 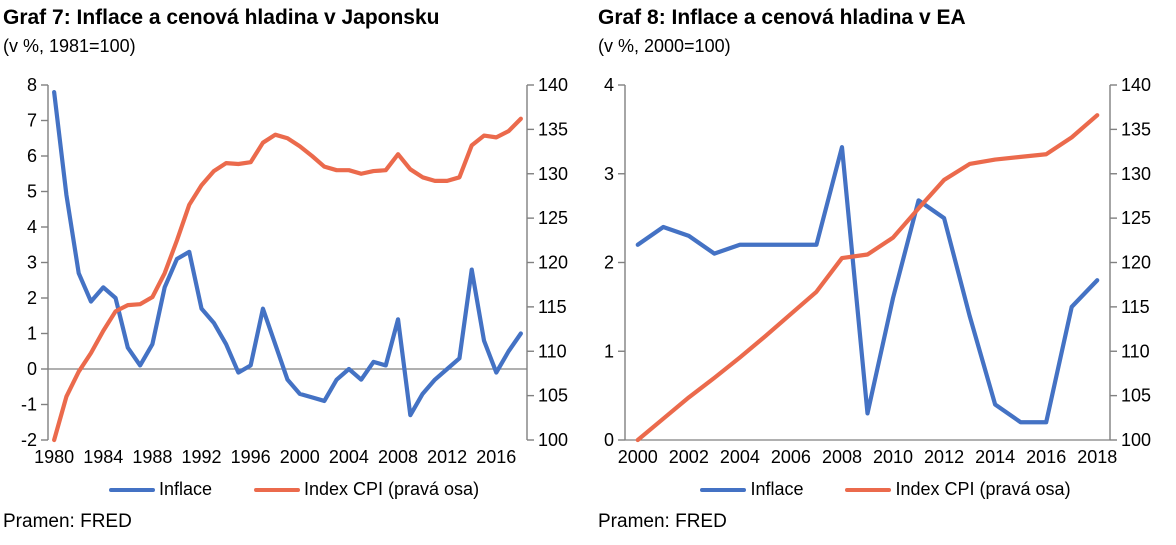 What do you see at coordinates (995, 457) in the screenshot?
I see `svg-text: 2014` at bounding box center [995, 457].